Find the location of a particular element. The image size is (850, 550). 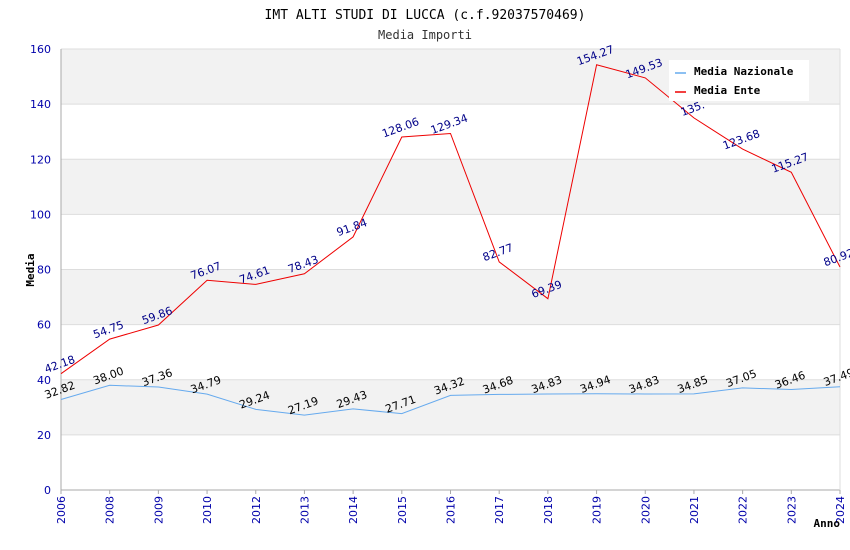

x-tick-label: 2022 is located at coordinates (743, 510).